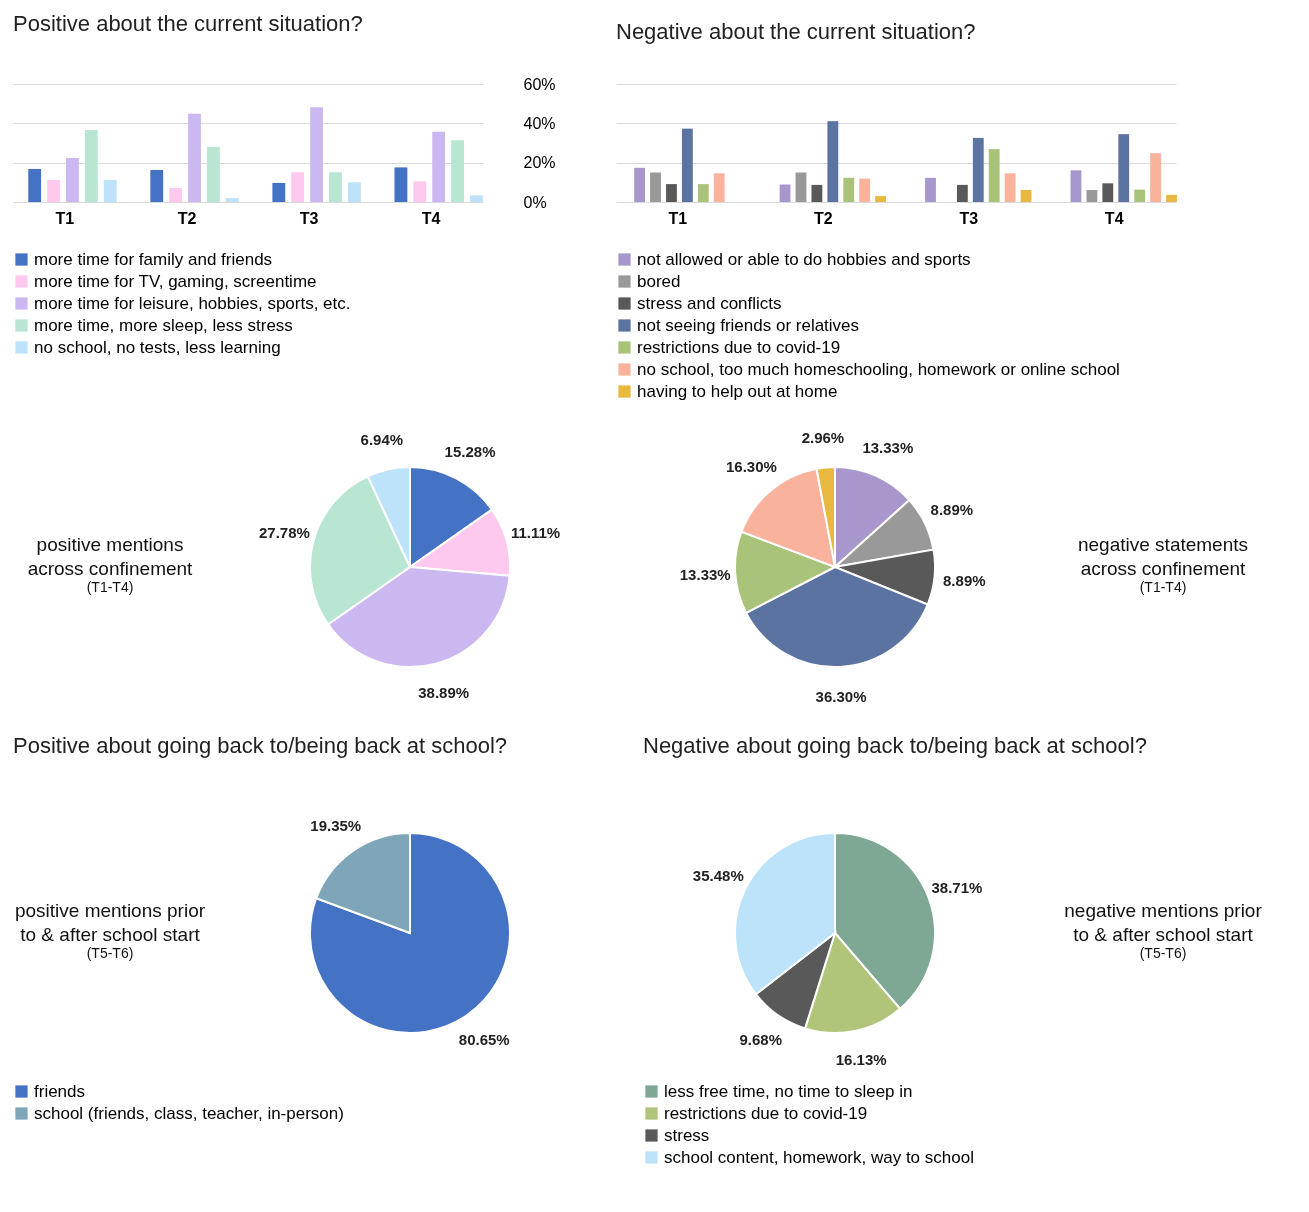  What do you see at coordinates (153, 259) in the screenshot?
I see `legend-label: more time for family and friends` at bounding box center [153, 259].